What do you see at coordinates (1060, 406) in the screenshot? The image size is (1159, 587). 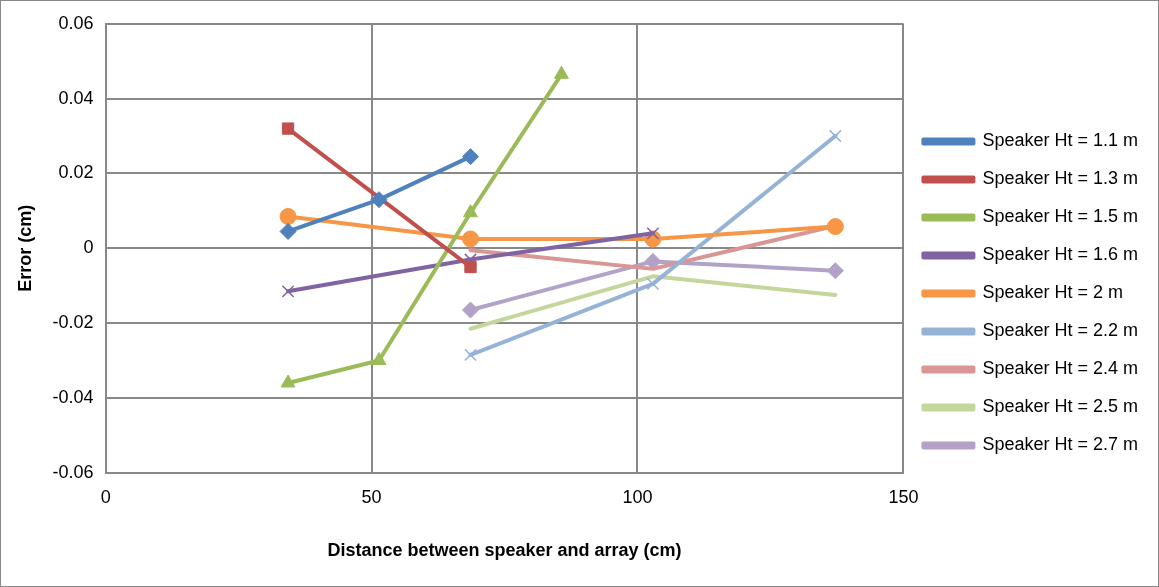 I see `legend-label: Speaker Ht = 2.5 m` at bounding box center [1060, 406].